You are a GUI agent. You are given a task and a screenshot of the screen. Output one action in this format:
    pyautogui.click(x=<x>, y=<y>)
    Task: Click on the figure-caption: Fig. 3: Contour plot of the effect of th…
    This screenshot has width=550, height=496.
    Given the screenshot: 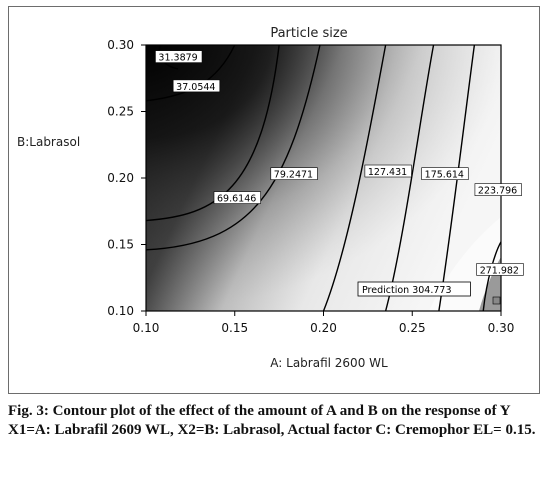 What is the action you would take?
    pyautogui.click(x=275, y=421)
    